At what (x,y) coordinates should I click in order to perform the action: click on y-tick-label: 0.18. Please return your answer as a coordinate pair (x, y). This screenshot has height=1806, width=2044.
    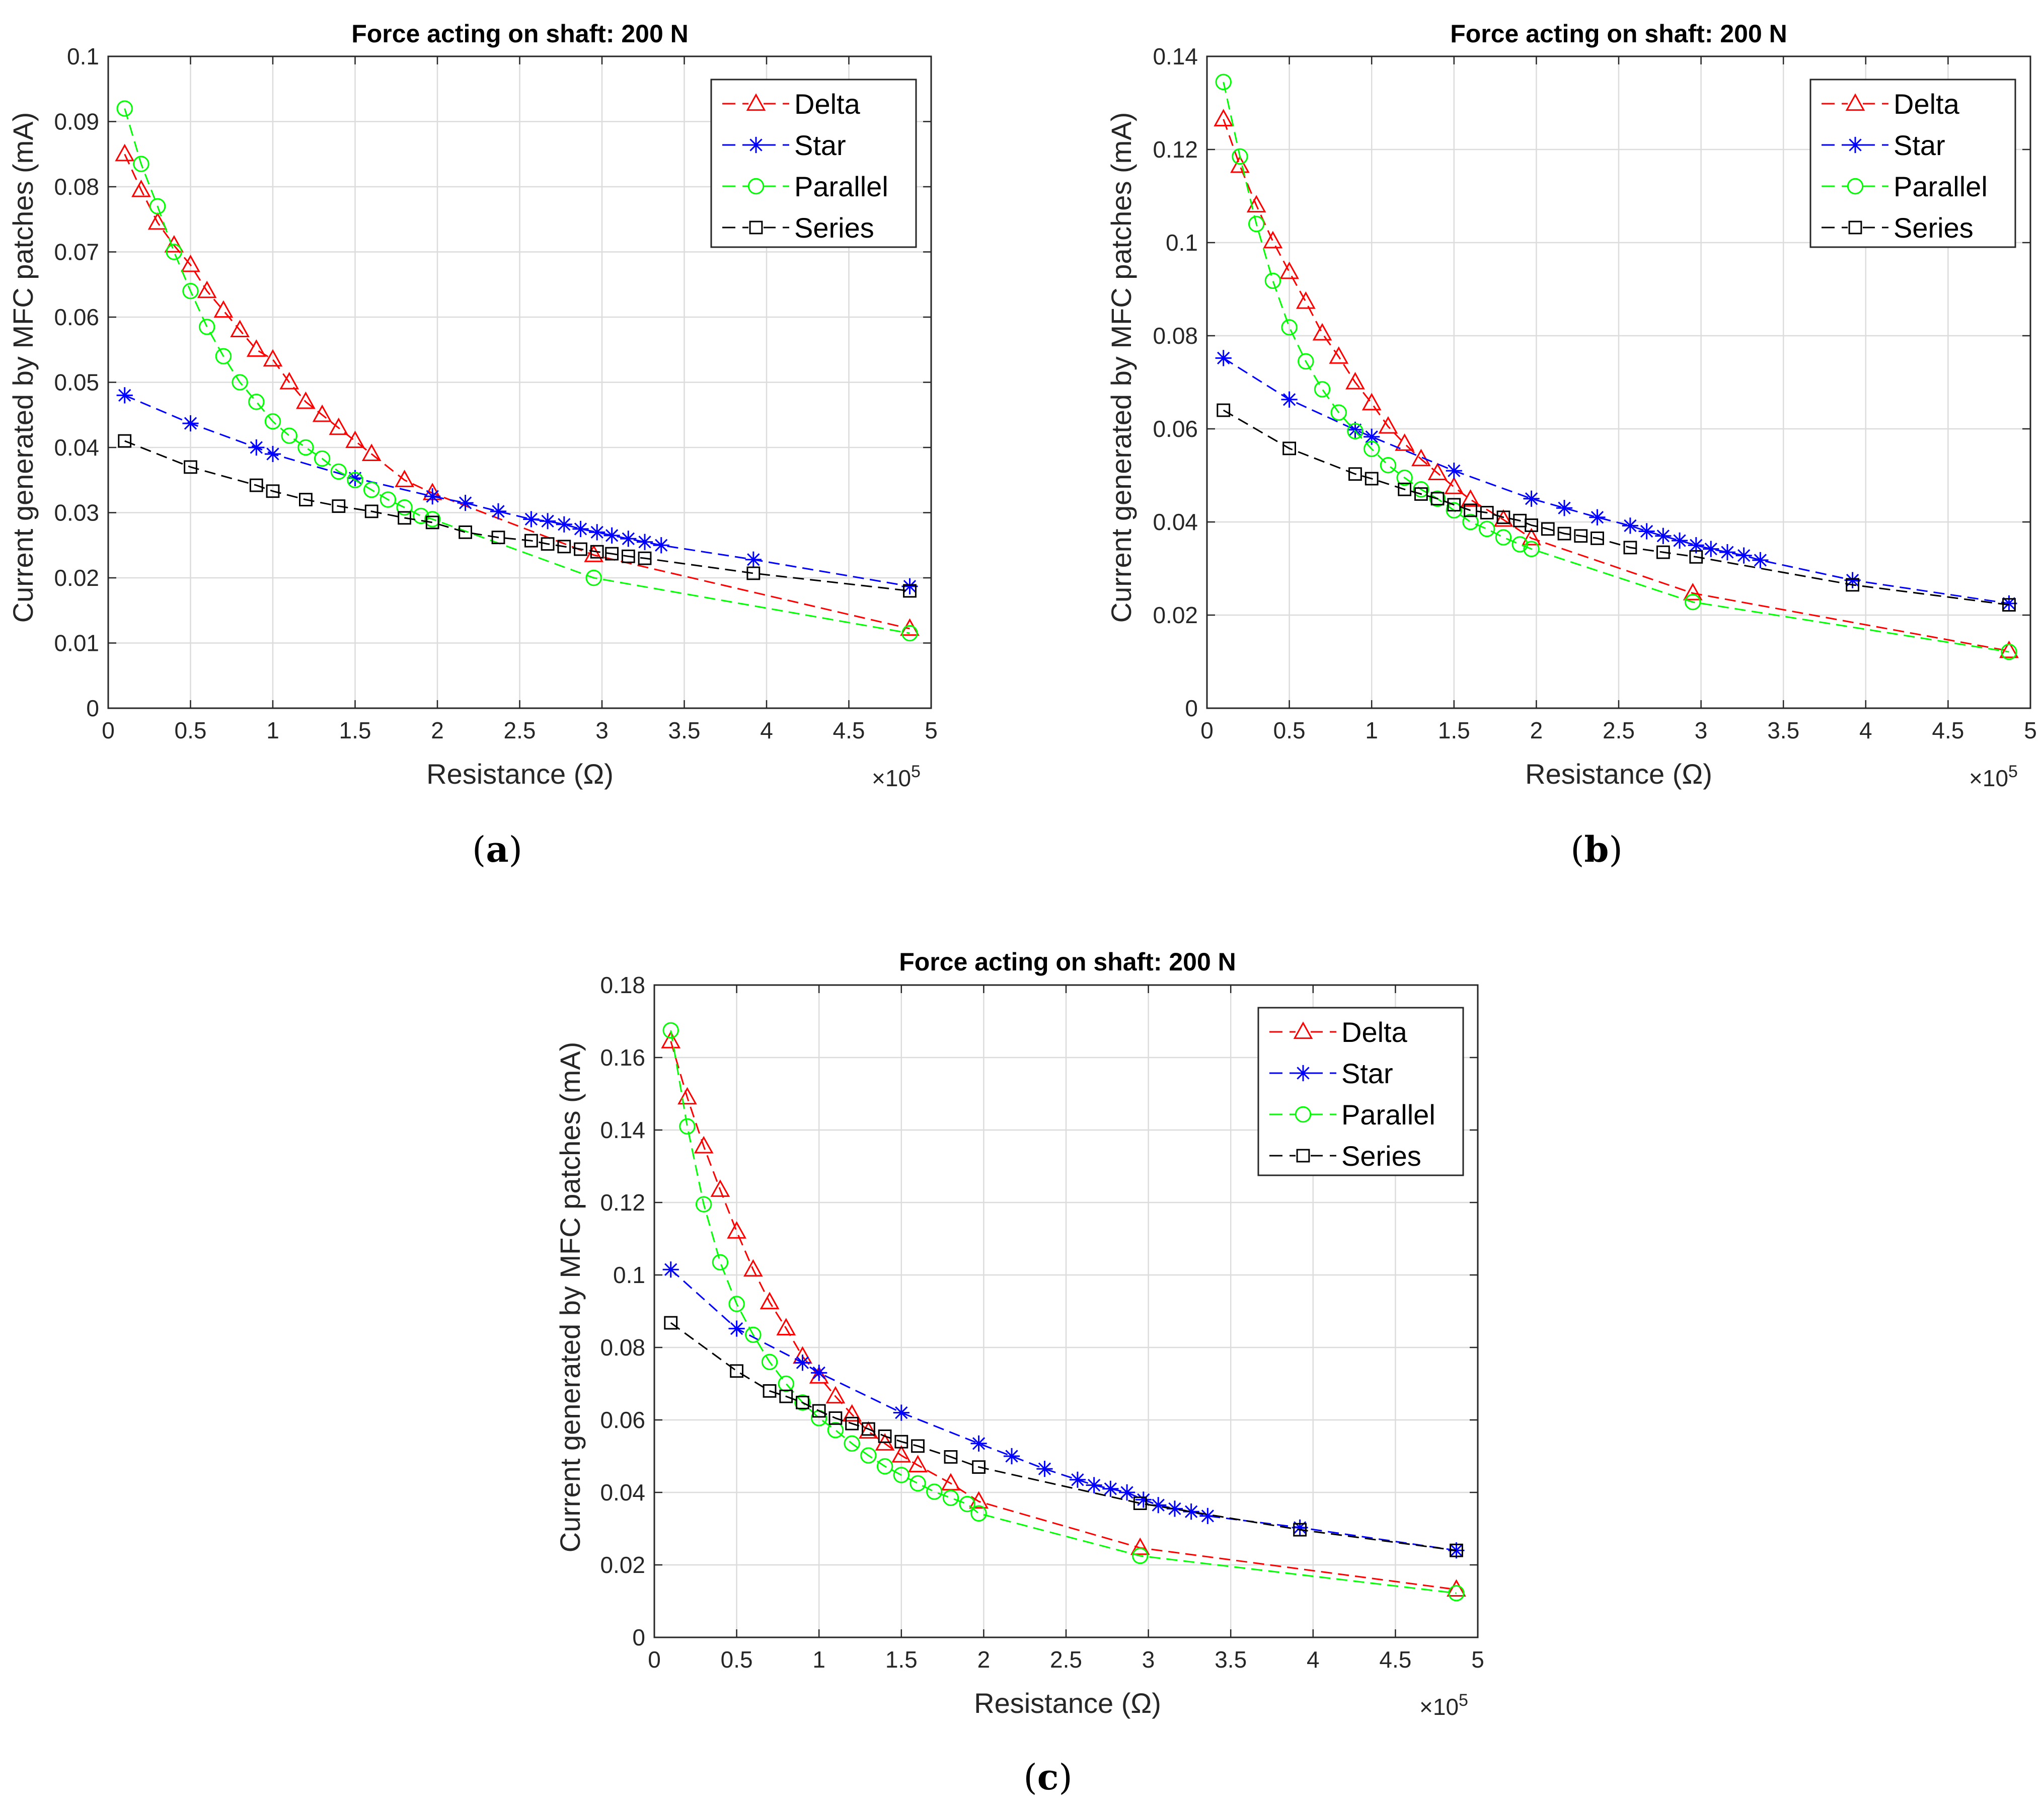
    Looking at the image, I should click on (622, 985).